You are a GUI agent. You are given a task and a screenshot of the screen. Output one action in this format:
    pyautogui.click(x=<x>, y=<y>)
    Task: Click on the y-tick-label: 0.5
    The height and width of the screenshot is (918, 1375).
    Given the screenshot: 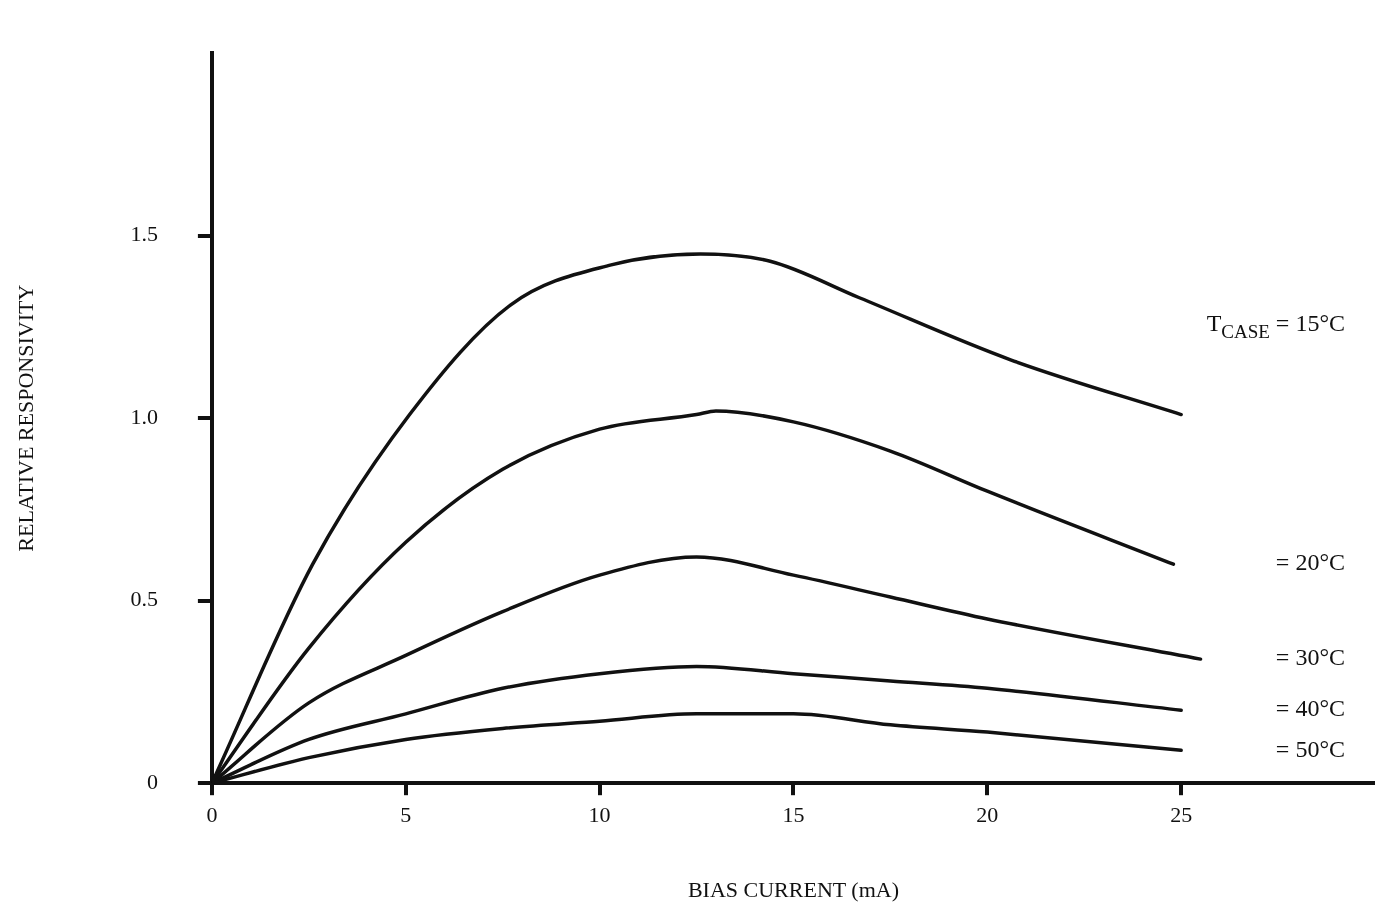 What is the action you would take?
    pyautogui.click(x=144, y=599)
    